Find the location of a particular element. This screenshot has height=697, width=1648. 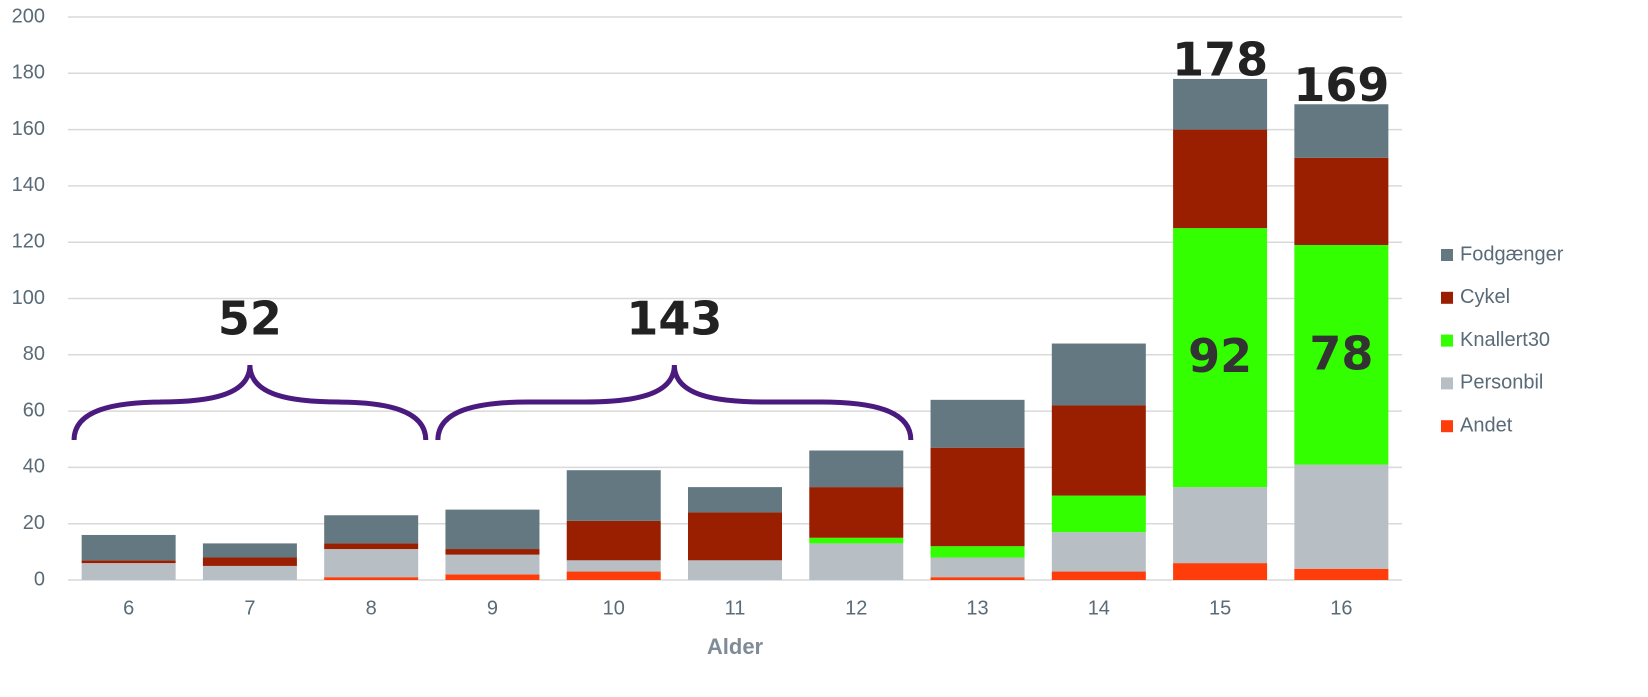

brace-label: 52 is located at coordinates (250, 319).